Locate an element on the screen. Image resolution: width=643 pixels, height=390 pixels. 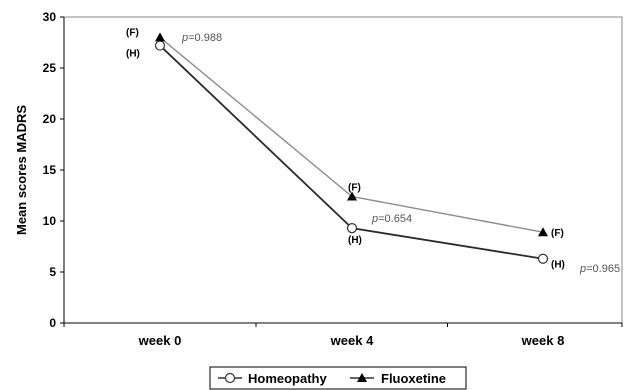
p-value: =0.654 is located at coordinates (395, 219).